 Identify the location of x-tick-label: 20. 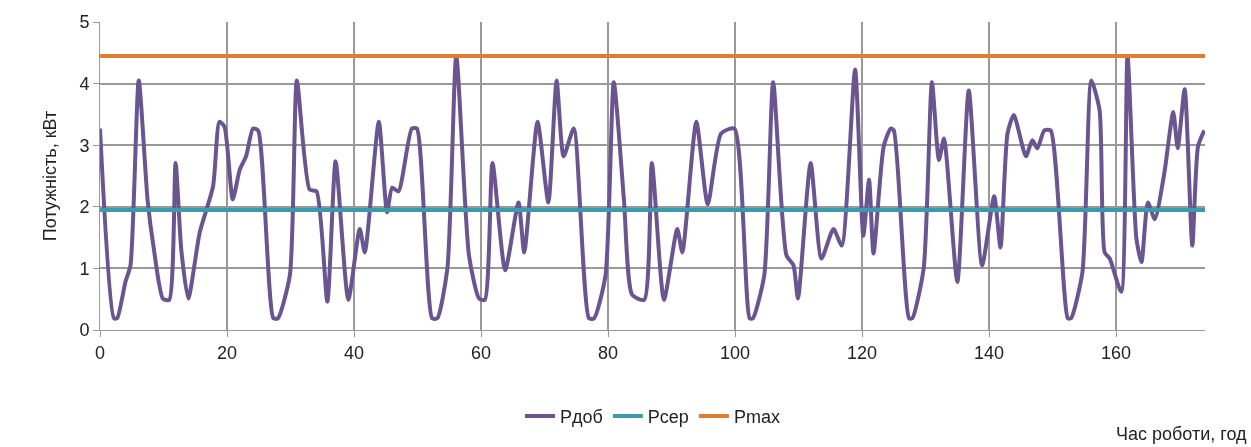
(227, 352).